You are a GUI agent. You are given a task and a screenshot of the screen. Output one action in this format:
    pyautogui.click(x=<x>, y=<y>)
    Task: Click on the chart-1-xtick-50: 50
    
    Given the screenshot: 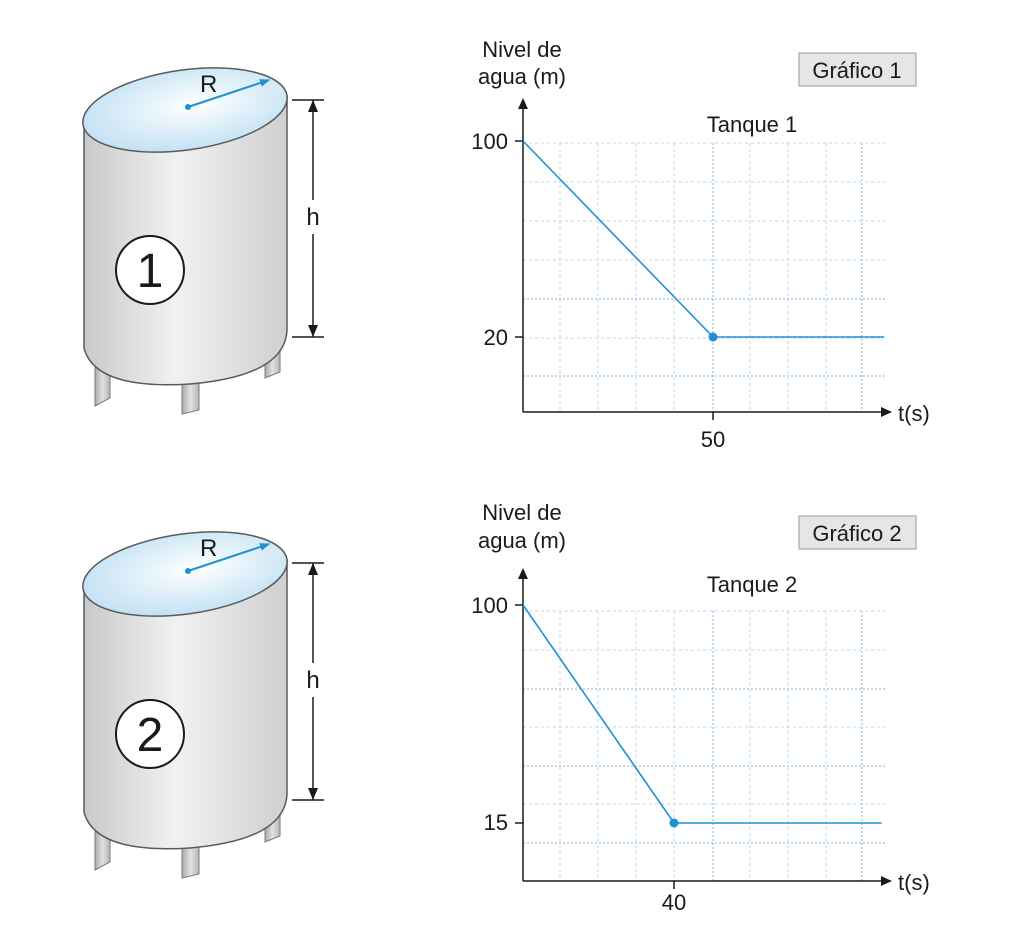 What is the action you would take?
    pyautogui.click(x=713, y=439)
    